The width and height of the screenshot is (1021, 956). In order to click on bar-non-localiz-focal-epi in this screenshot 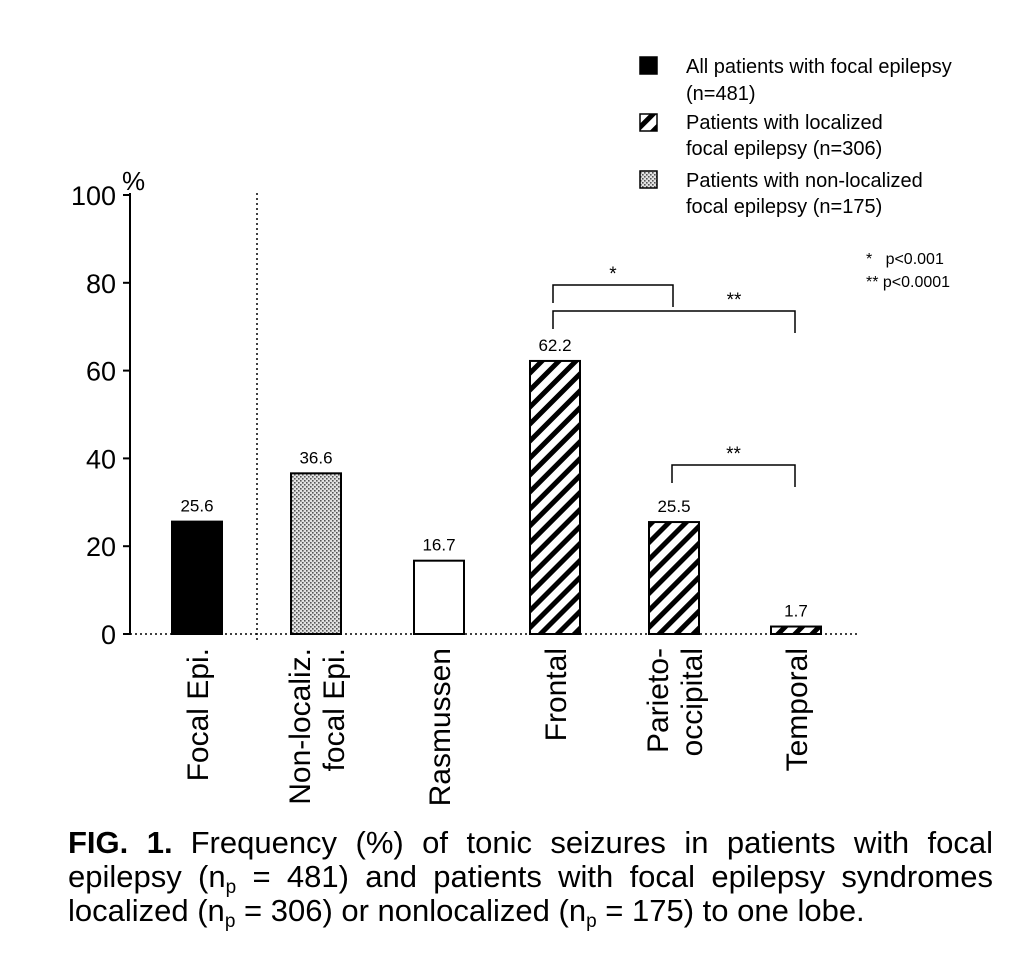, I will do `click(316, 553)`.